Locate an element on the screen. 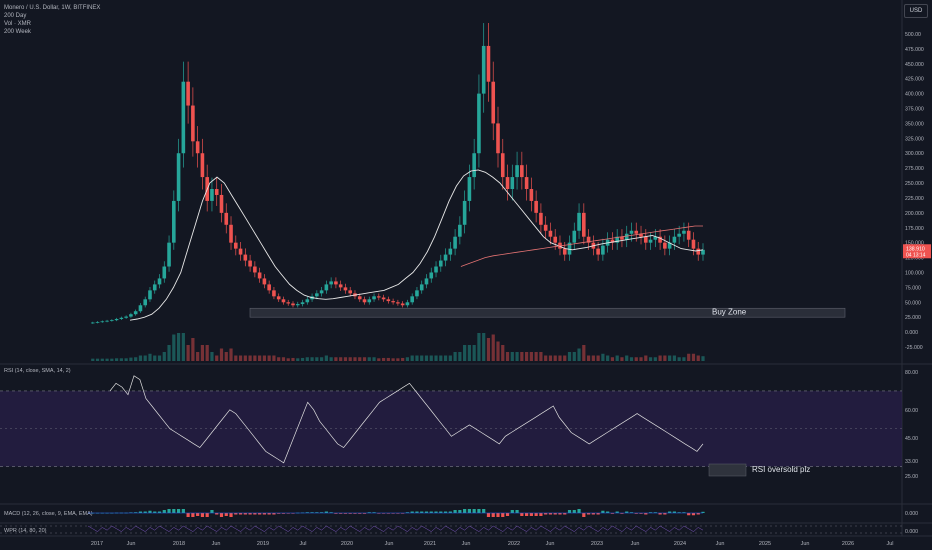  indicator-200-day: 200 Day is located at coordinates (15, 16).